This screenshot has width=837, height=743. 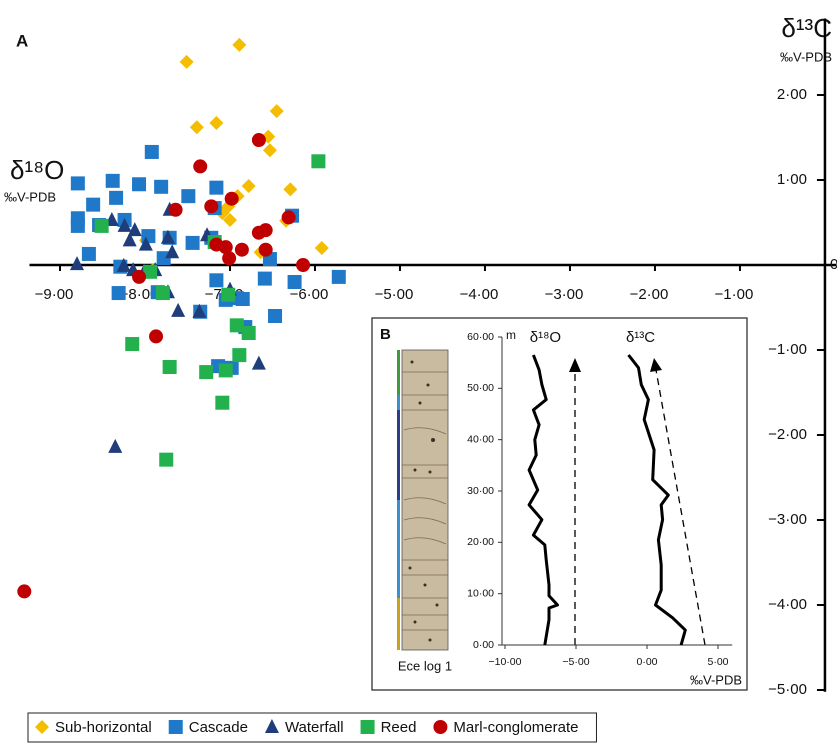 What do you see at coordinates (657, 500) in the screenshot?
I see `depth-curve` at bounding box center [657, 500].